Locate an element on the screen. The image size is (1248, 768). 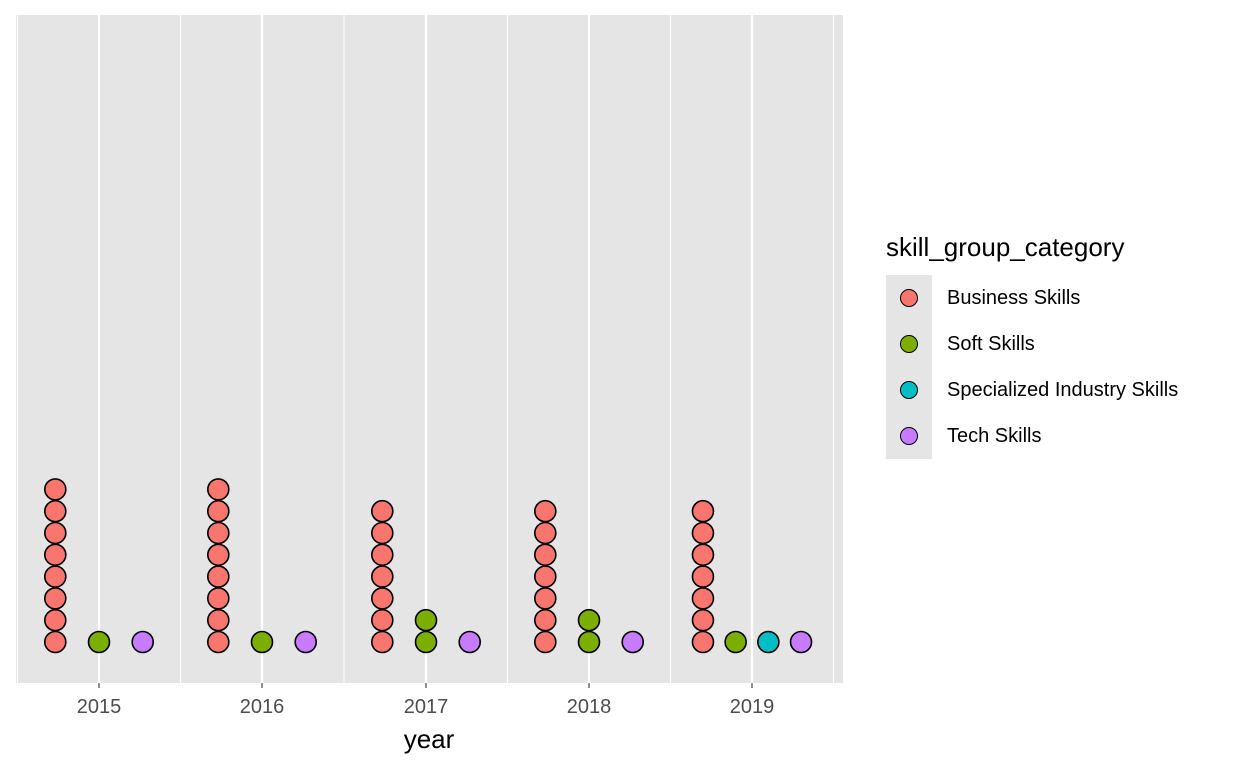
legend-item: Soft Skills is located at coordinates (1032, 344).